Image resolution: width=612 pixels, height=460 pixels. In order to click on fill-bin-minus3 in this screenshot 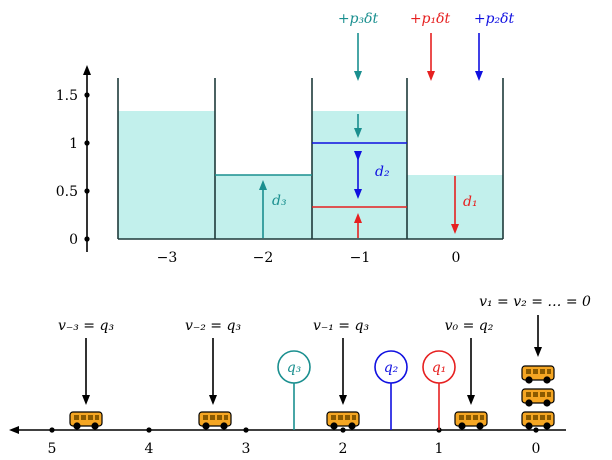, I will do `click(166, 175)`.